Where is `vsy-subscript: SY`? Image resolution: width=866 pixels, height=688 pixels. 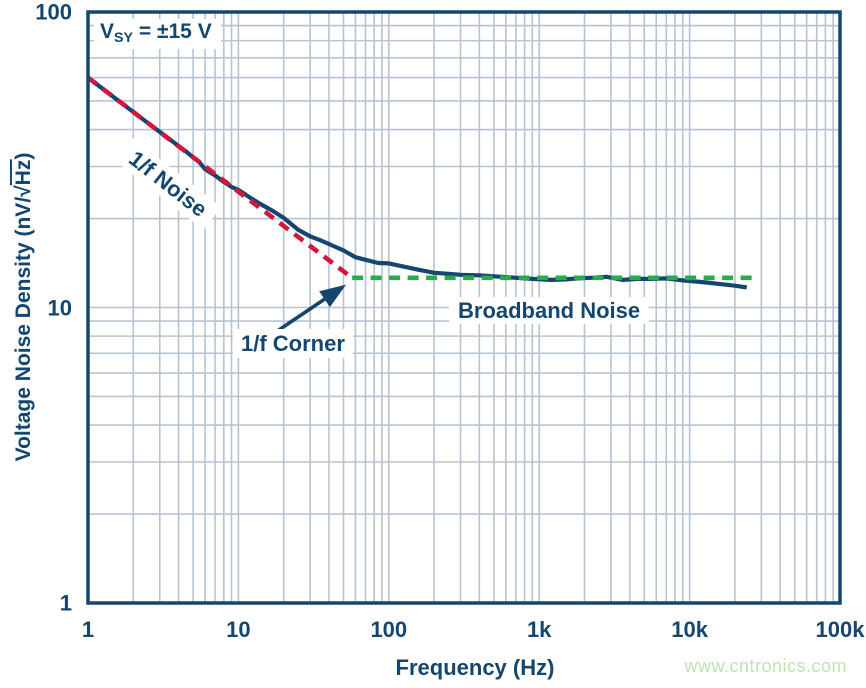 vsy-subscript: SY is located at coordinates (124, 37).